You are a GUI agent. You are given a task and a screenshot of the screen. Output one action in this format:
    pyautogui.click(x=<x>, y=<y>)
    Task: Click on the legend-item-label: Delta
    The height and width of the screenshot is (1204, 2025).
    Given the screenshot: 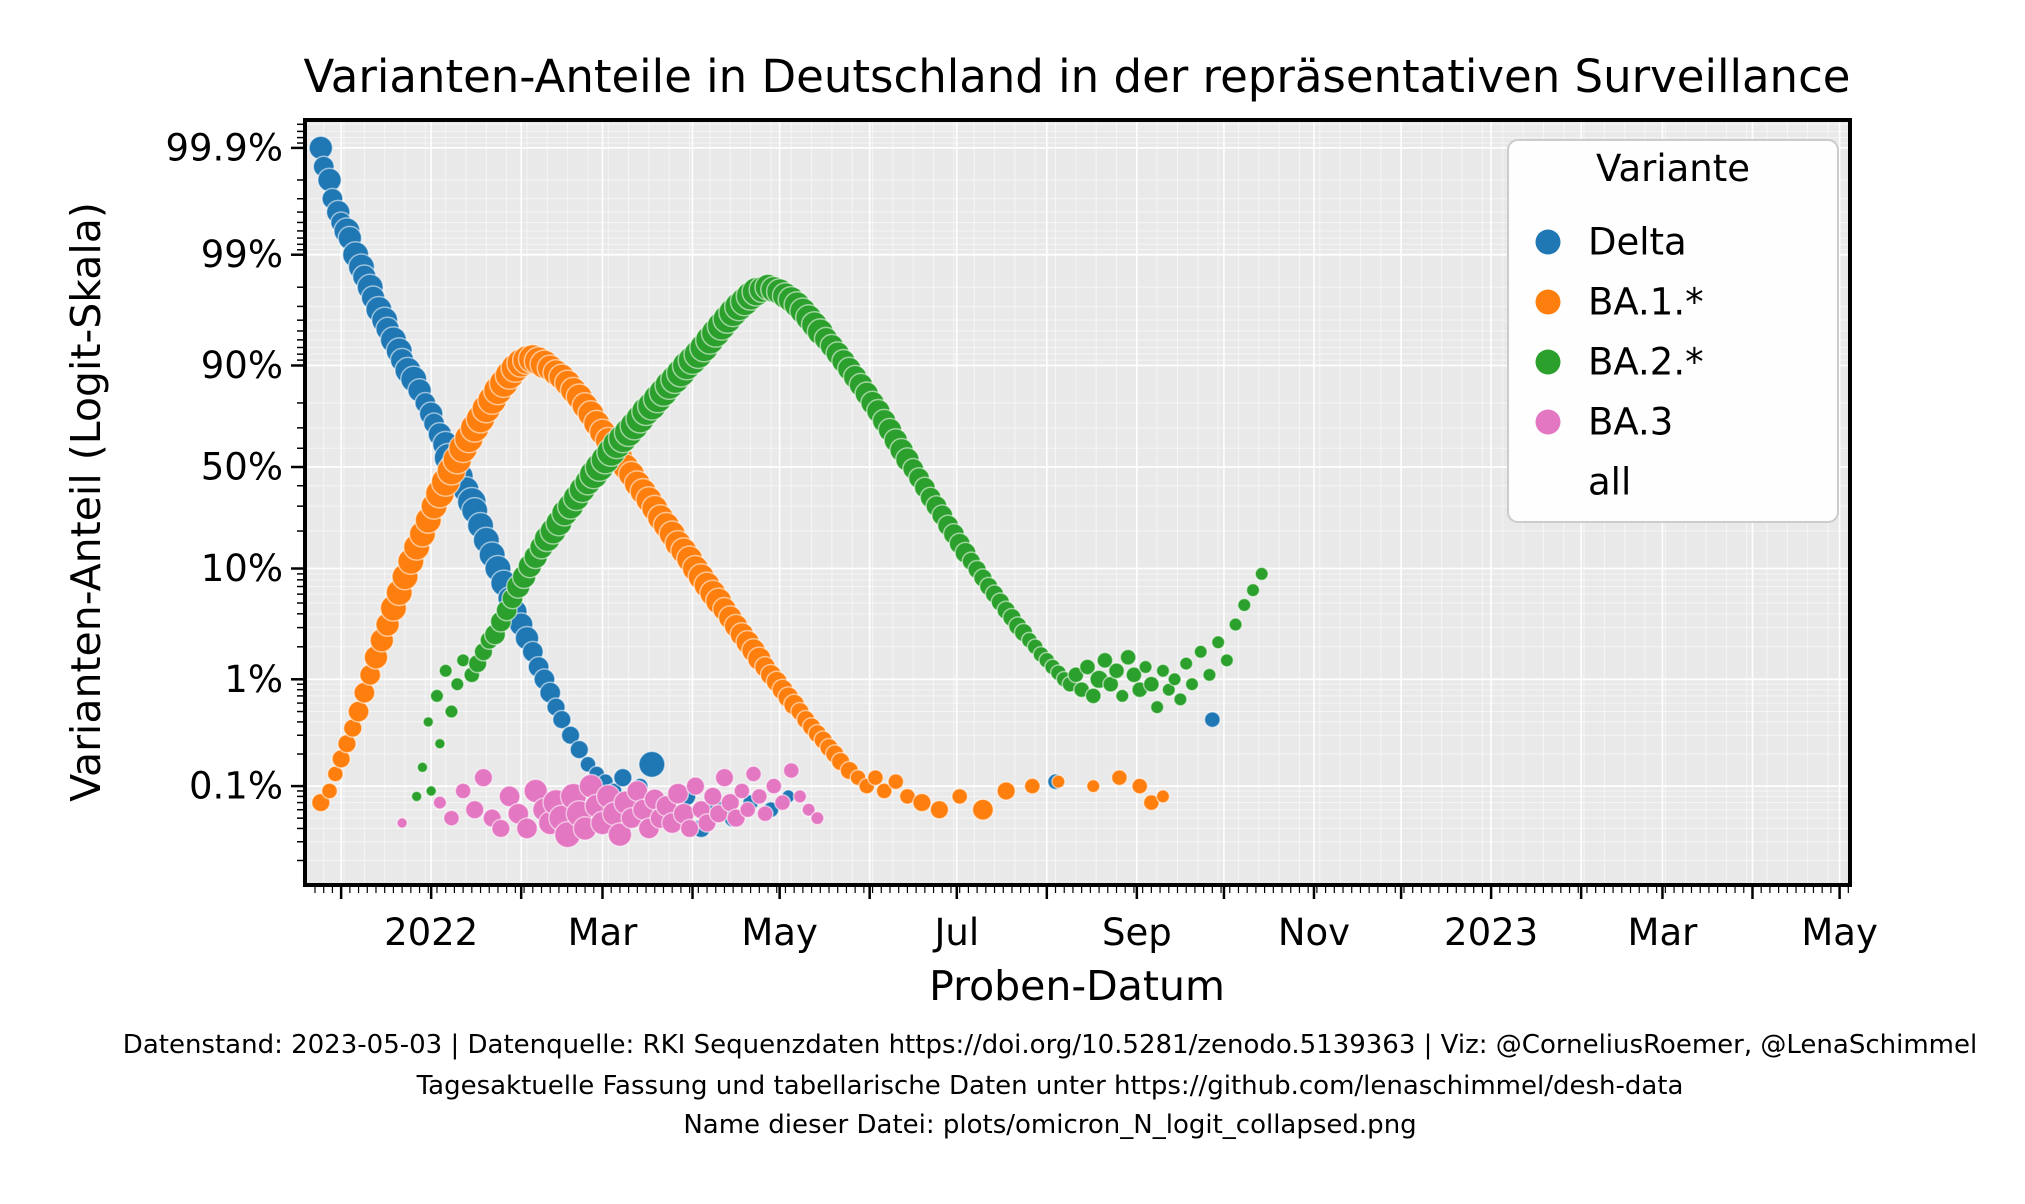 What is the action you would take?
    pyautogui.click(x=1637, y=242)
    